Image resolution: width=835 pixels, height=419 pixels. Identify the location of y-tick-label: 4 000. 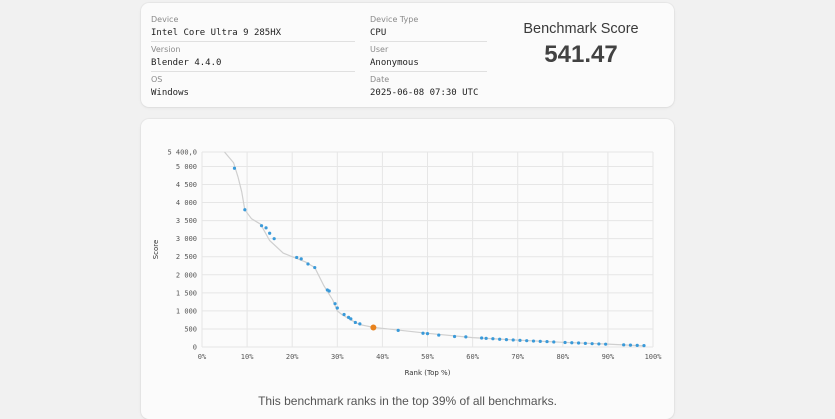
(186, 203).